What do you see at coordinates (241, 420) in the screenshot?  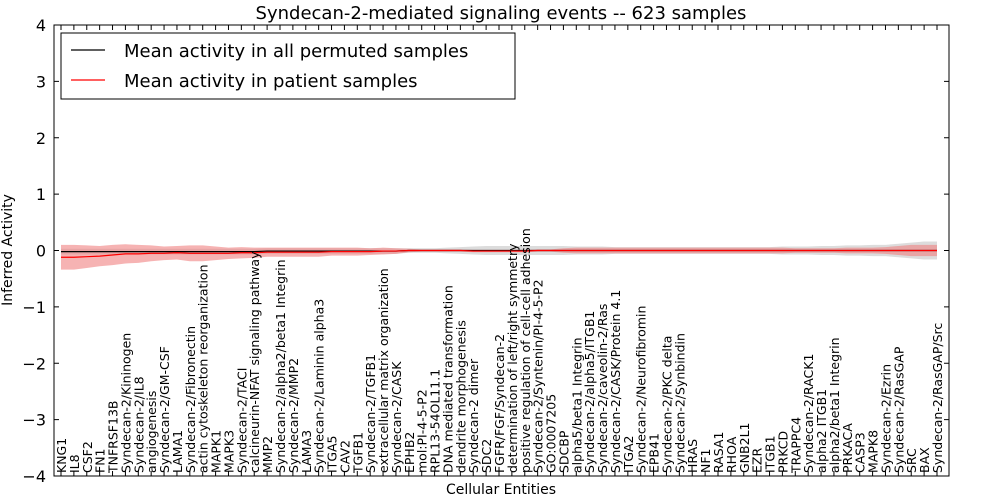 I see `x-tick-label: Syndecan-2/TACI` at bounding box center [241, 420].